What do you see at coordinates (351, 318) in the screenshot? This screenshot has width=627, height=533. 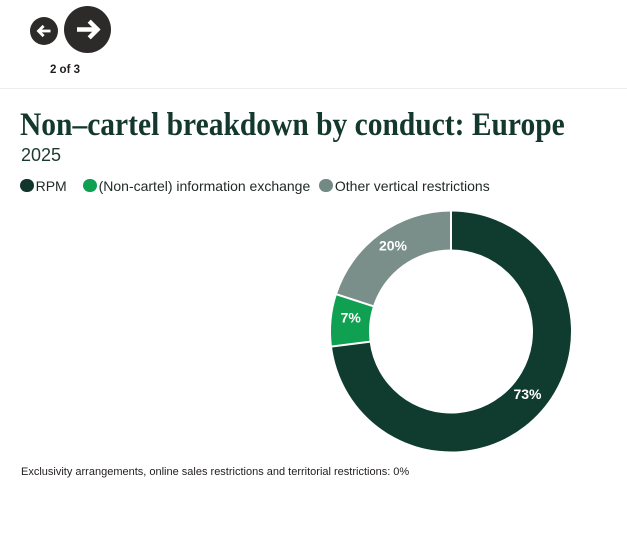 I see `svg-text: 7%` at bounding box center [351, 318].